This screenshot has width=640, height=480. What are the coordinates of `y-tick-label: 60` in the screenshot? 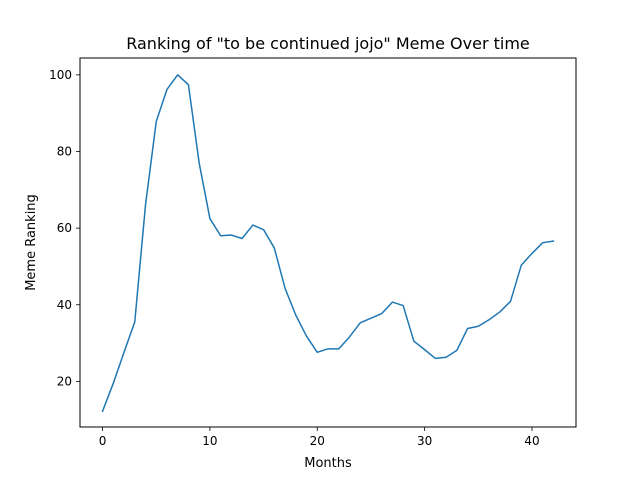 It's located at (64, 228).